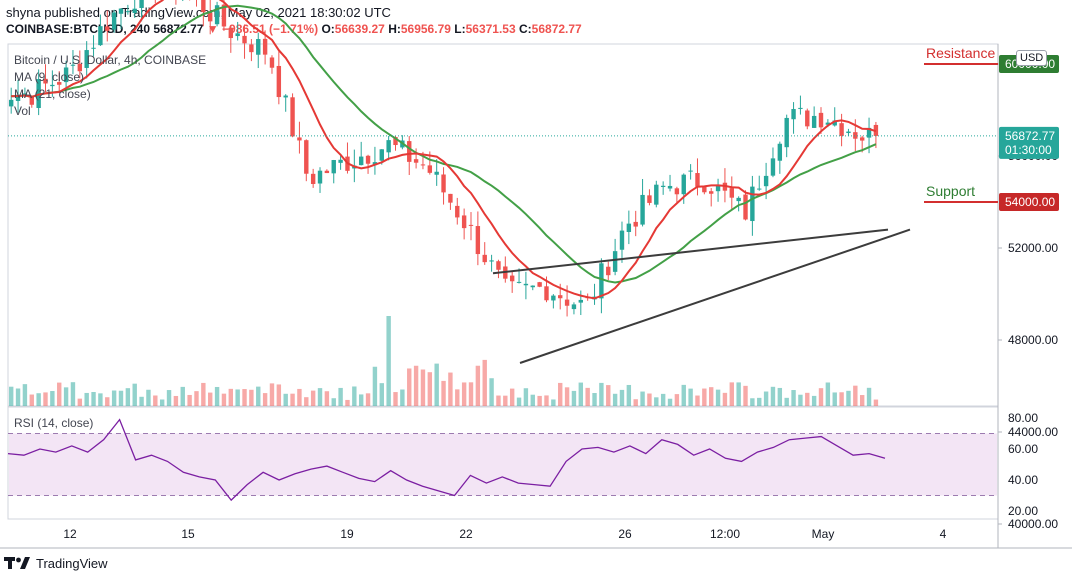  I want to click on time-tick-label: 12:00, so click(725, 534).